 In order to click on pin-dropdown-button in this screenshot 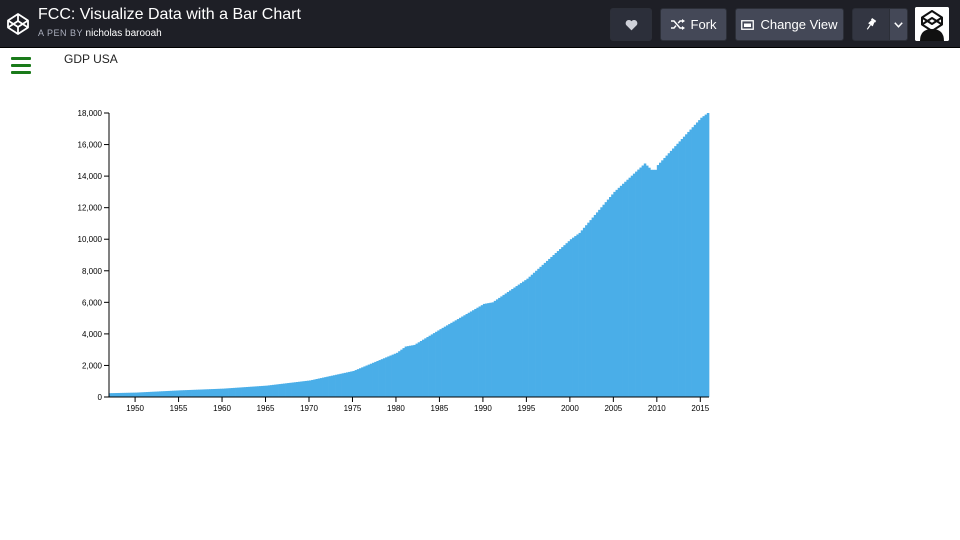, I will do `click(898, 24)`.